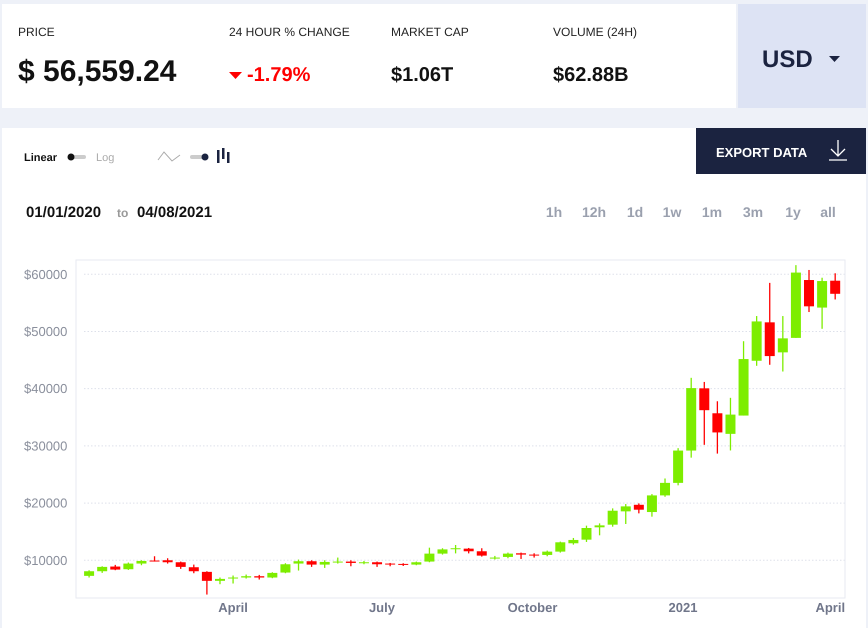 This screenshot has width=868, height=628. What do you see at coordinates (105, 158) in the screenshot?
I see `text: Log` at bounding box center [105, 158].